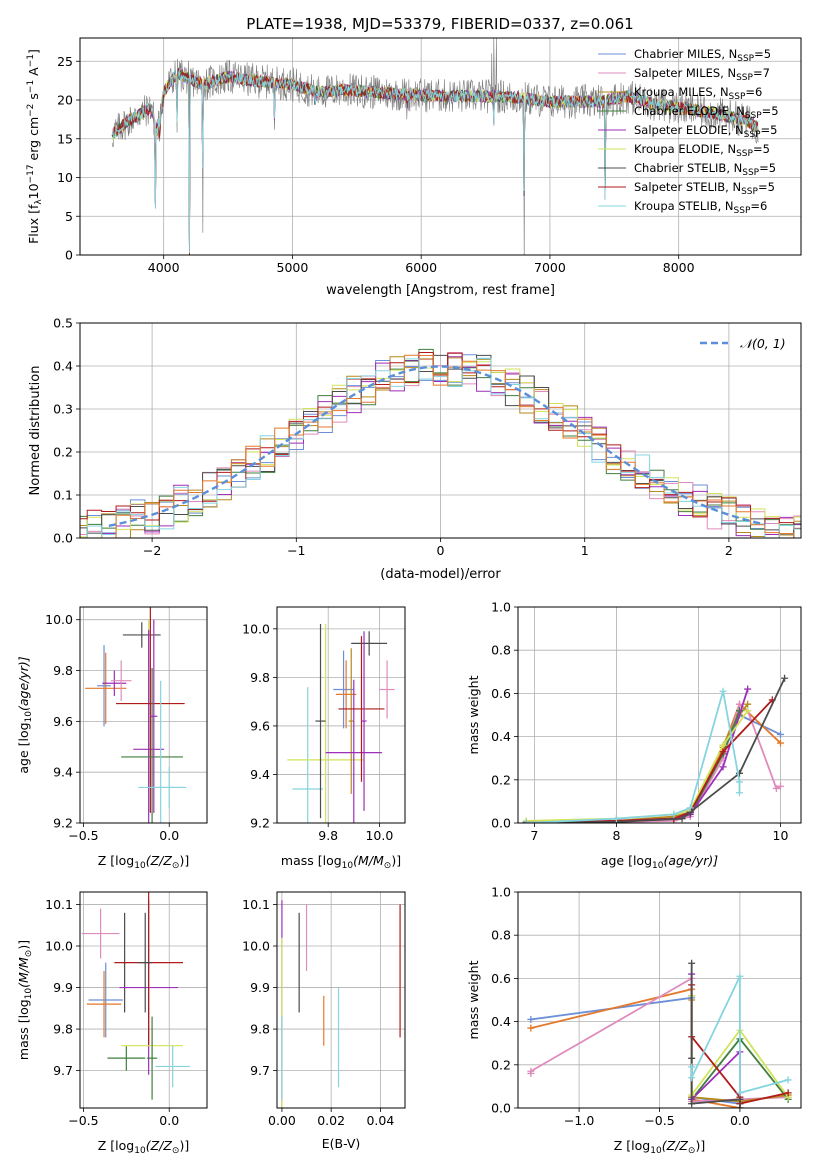  What do you see at coordinates (63, 772) in the screenshot?
I see `age_vs_Z-ytick-label: 9.4` at bounding box center [63, 772].